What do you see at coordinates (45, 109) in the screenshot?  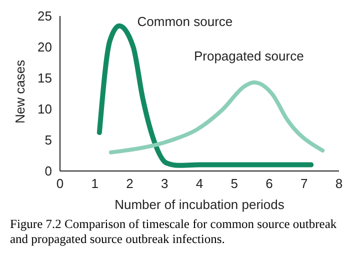 I see `y-tick-label: 10` at bounding box center [45, 109].